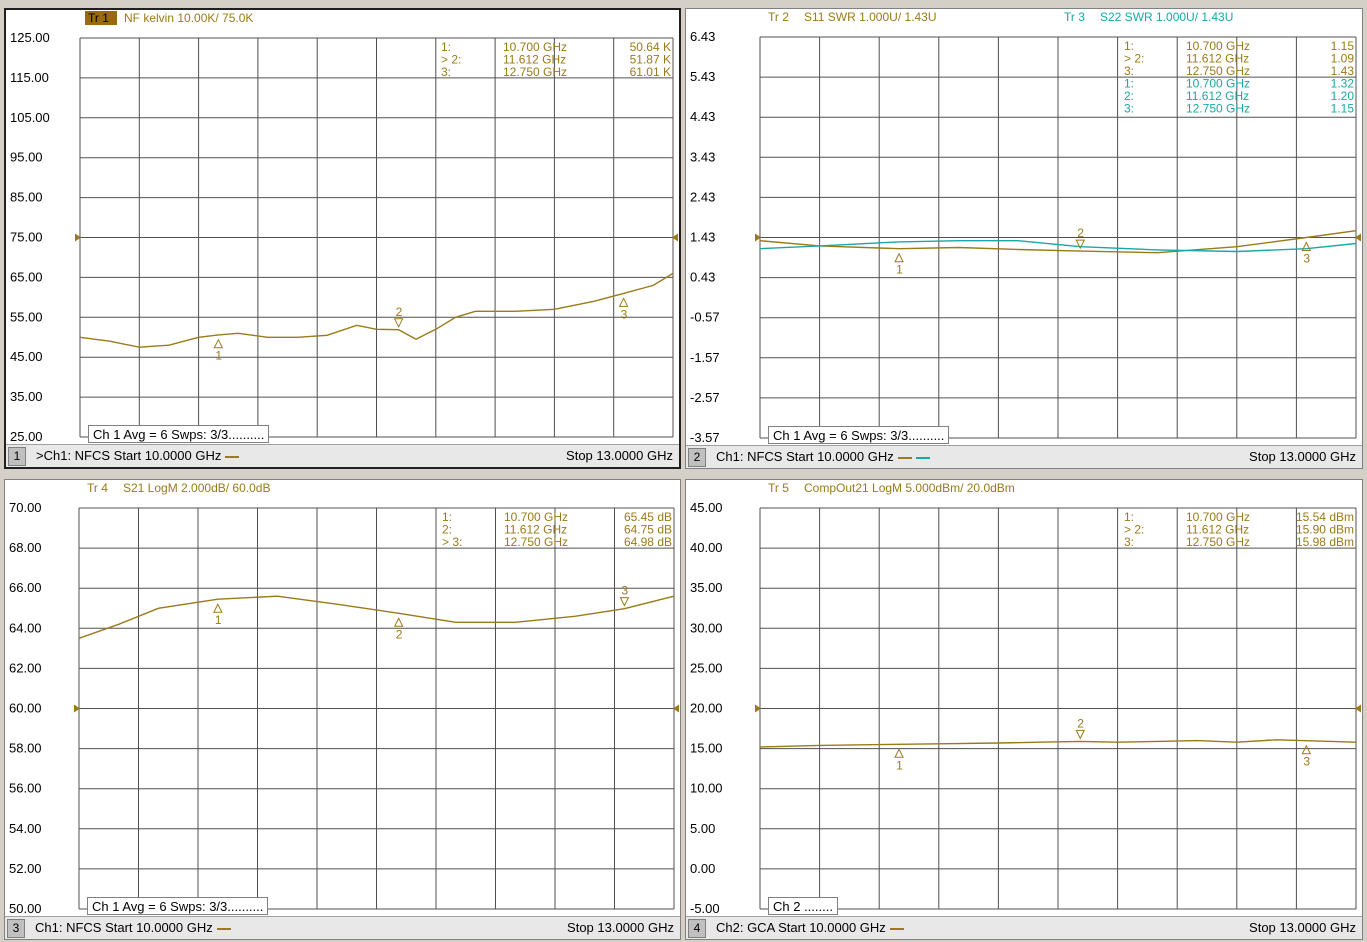  Describe the element at coordinates (1325, 530) in the screenshot. I see `marker-value: 15.90 dBm` at that location.